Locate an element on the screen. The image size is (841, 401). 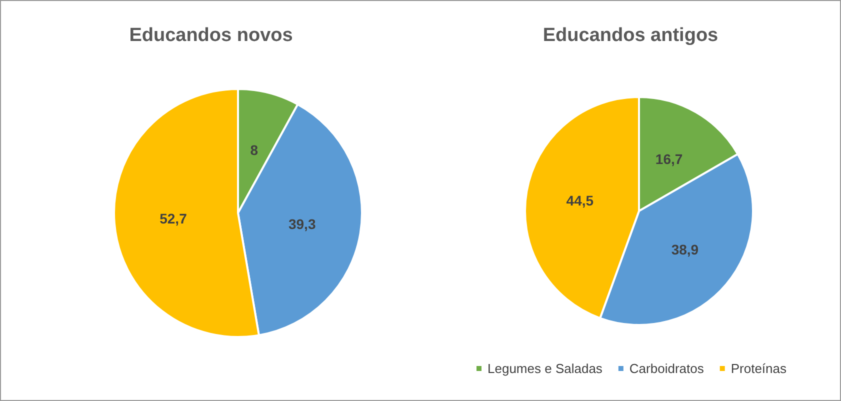
data-label: 38,9 is located at coordinates (685, 250).